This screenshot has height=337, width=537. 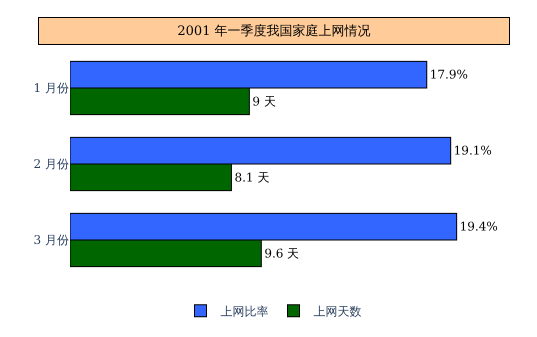 What do you see at coordinates (282, 253) in the screenshot?
I see `data-label: 9.6 天` at bounding box center [282, 253].